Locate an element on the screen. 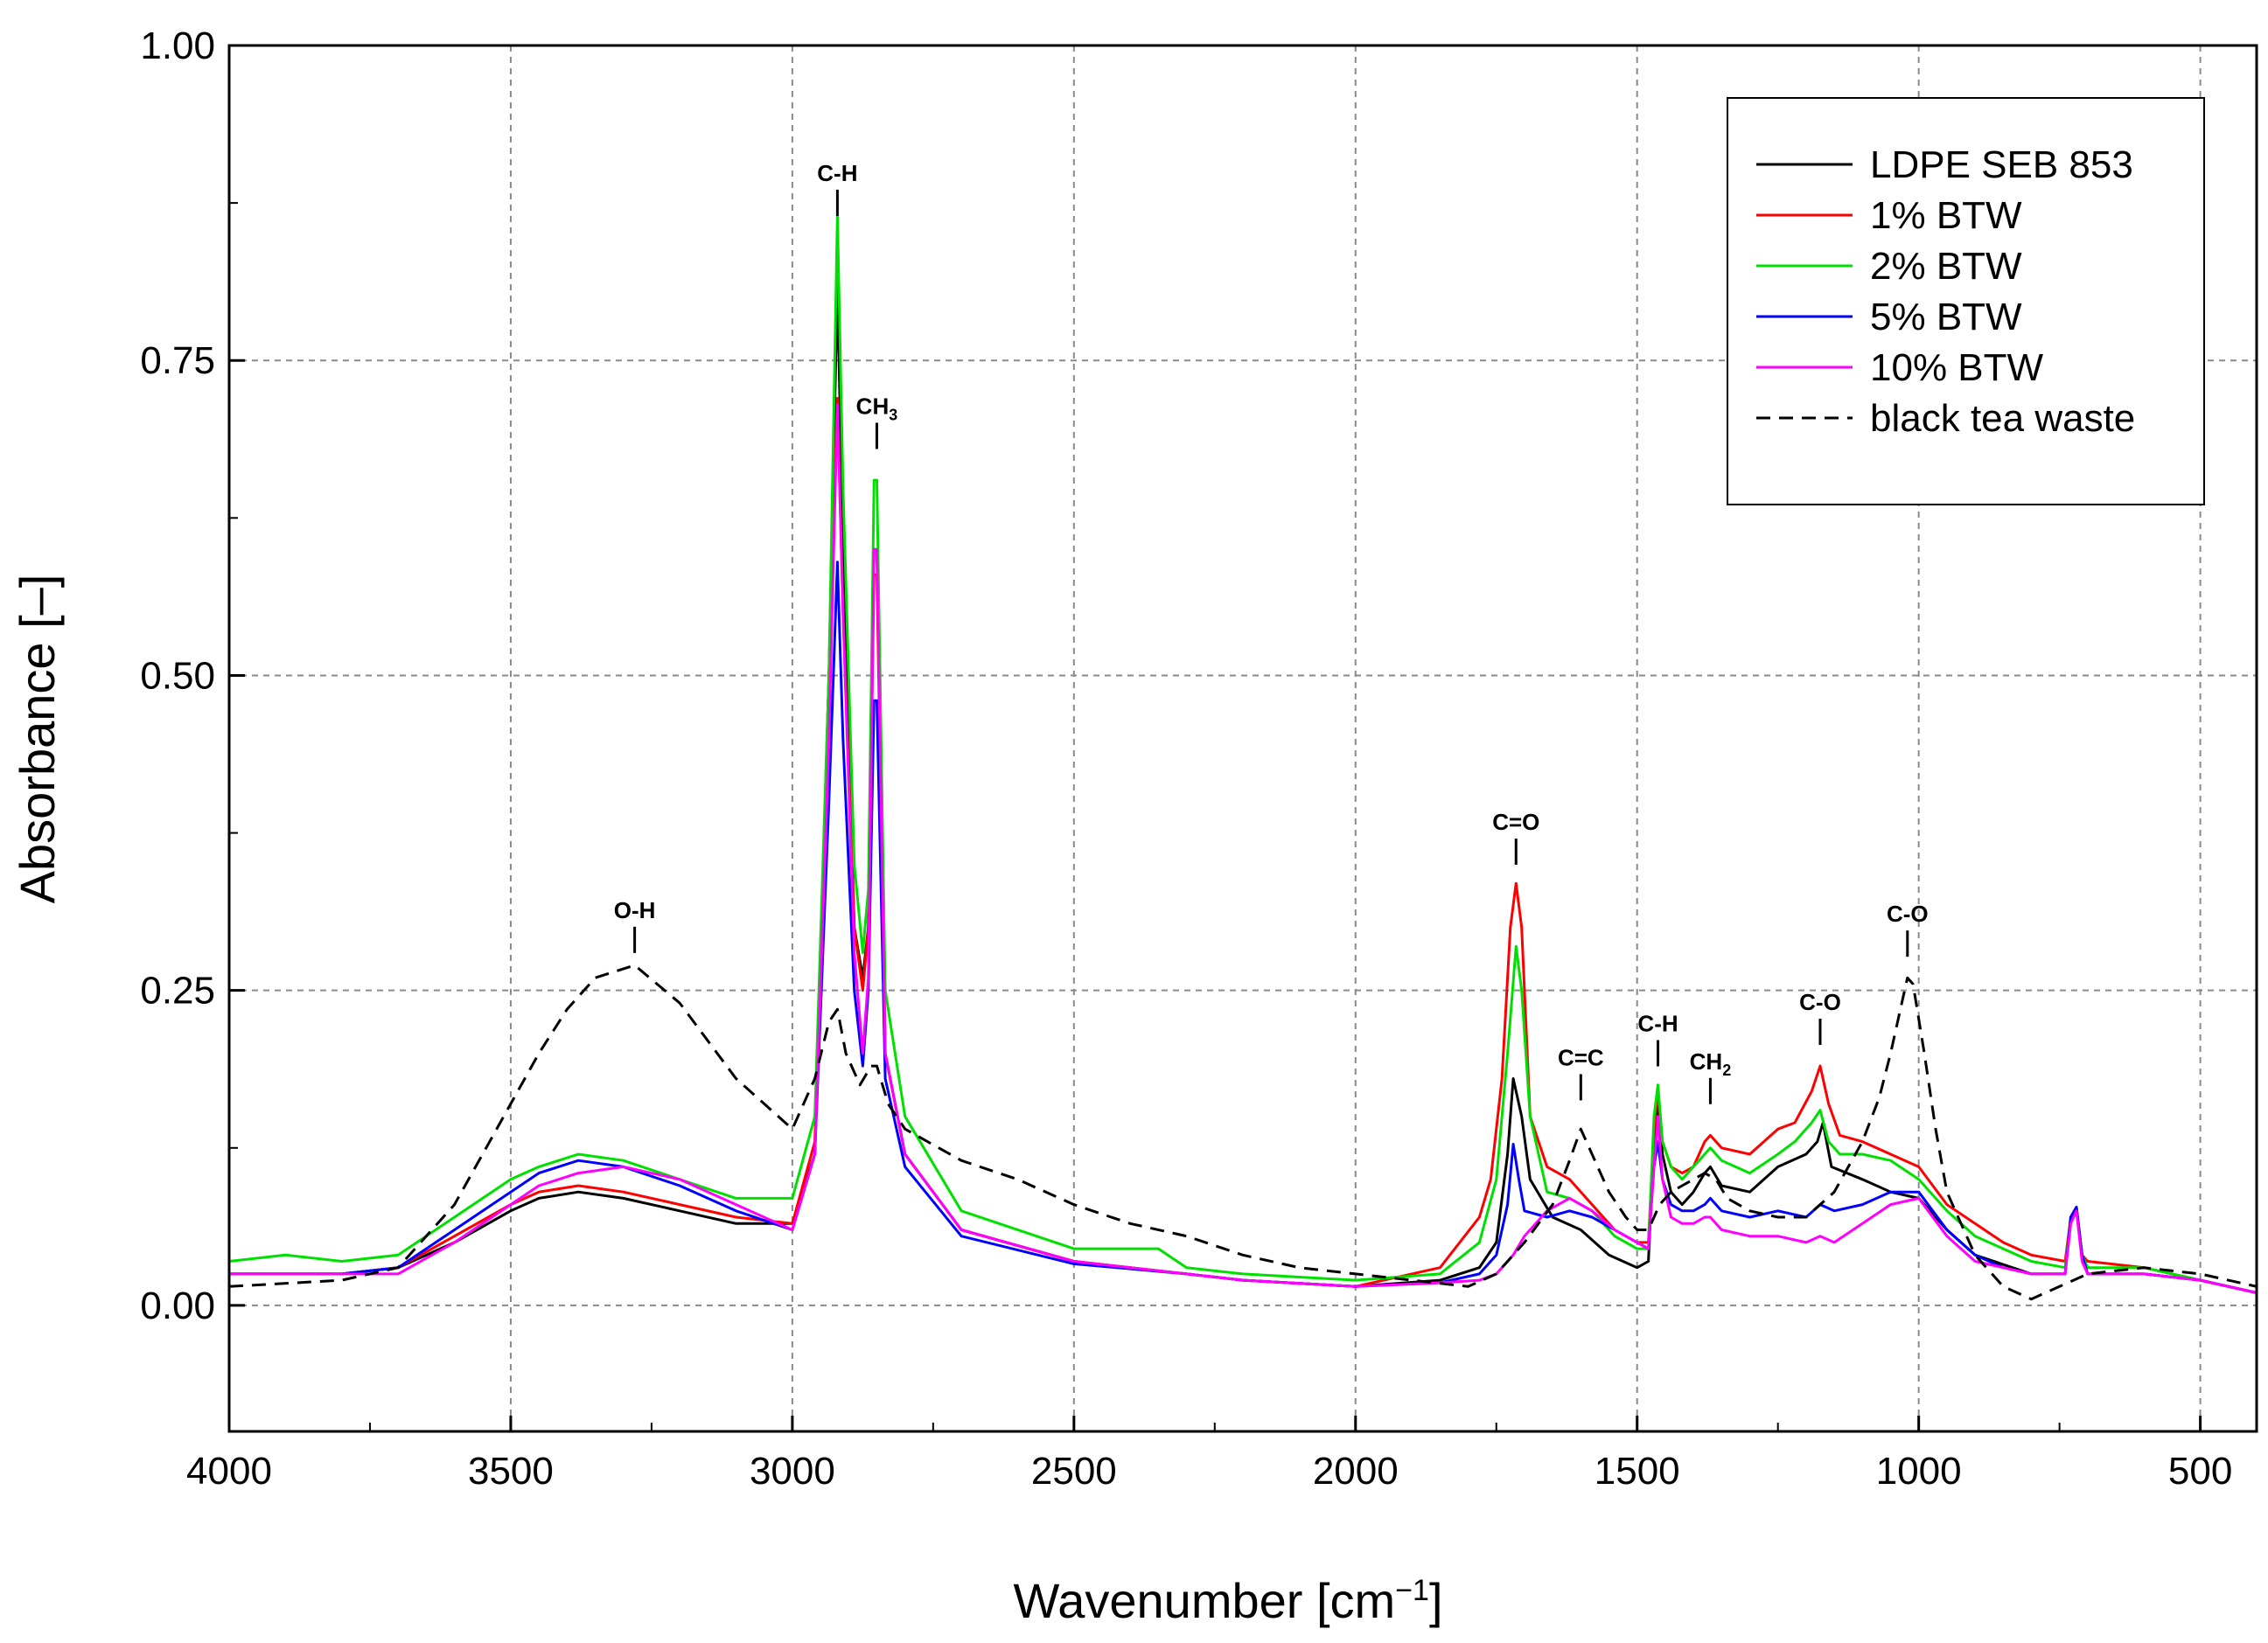 The height and width of the screenshot is (1643, 2268). legend-label: LDPE SEB 853 is located at coordinates (2001, 164).